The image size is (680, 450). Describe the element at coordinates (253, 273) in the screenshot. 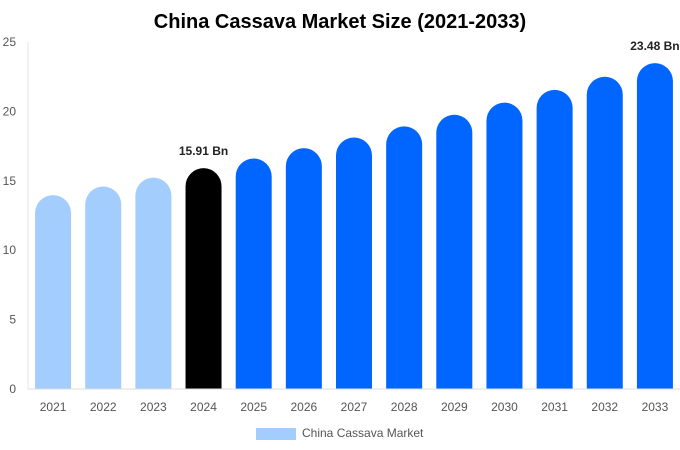

I see `bar-2025` at that location.